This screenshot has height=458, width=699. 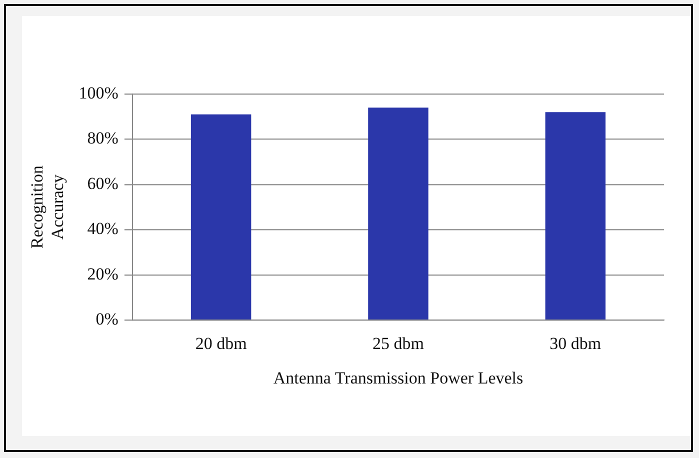 What do you see at coordinates (398, 378) in the screenshot?
I see `x-axis-title: Antenna Transmission Power Levels` at bounding box center [398, 378].